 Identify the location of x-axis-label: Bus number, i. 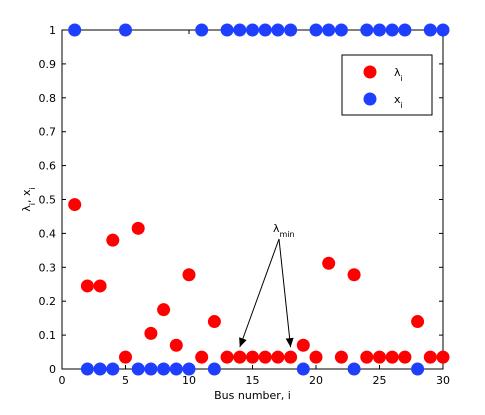
(252, 395).